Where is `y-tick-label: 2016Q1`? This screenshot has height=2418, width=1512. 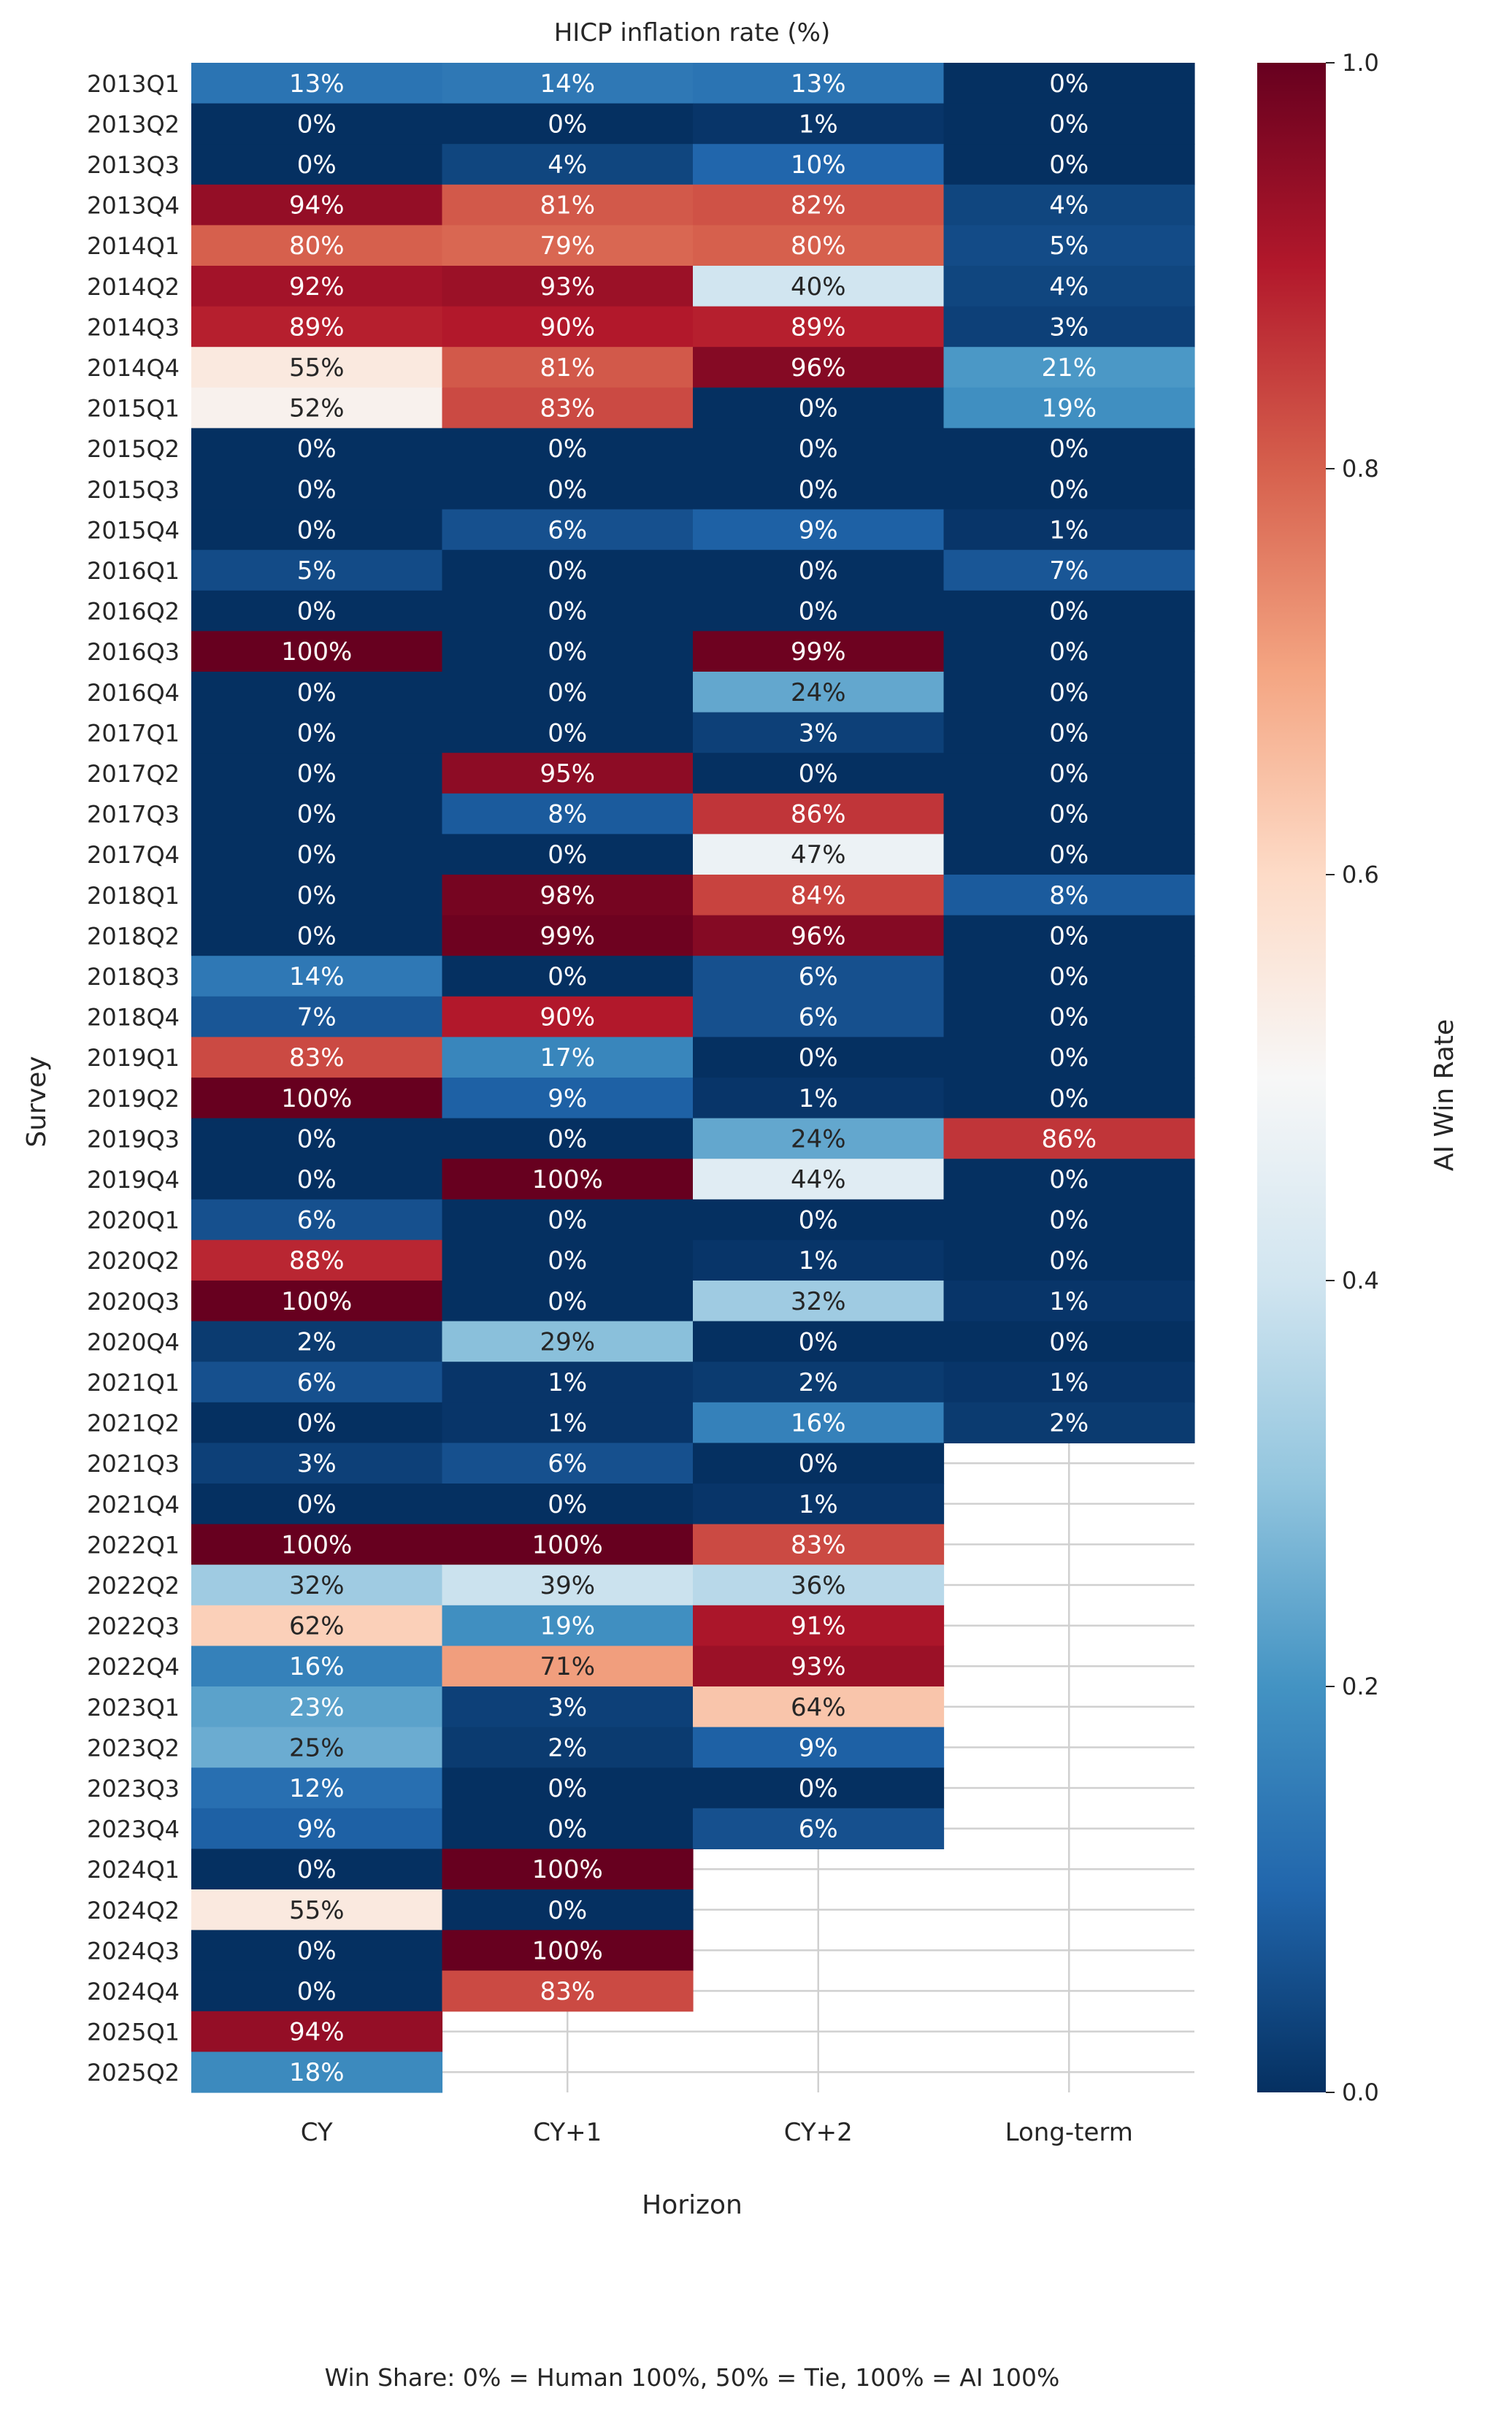
y-tick-label: 2016Q1 is located at coordinates (133, 571).